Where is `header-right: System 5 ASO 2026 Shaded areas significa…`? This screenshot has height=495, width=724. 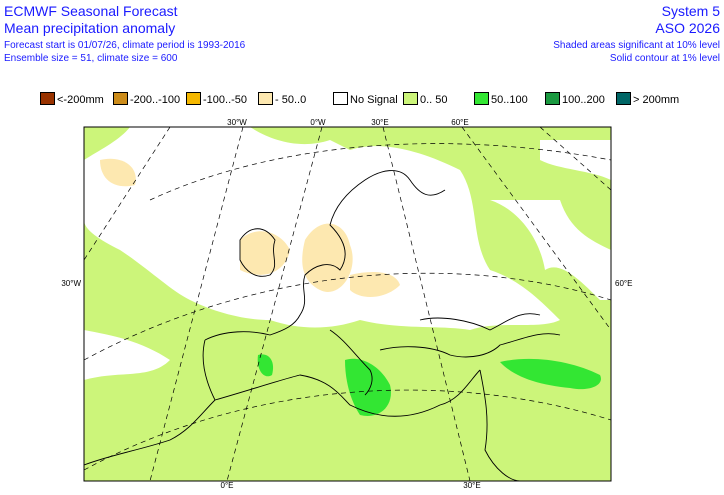 header-right: System 5 ASO 2026 Shaded areas significa… is located at coordinates (636, 34).